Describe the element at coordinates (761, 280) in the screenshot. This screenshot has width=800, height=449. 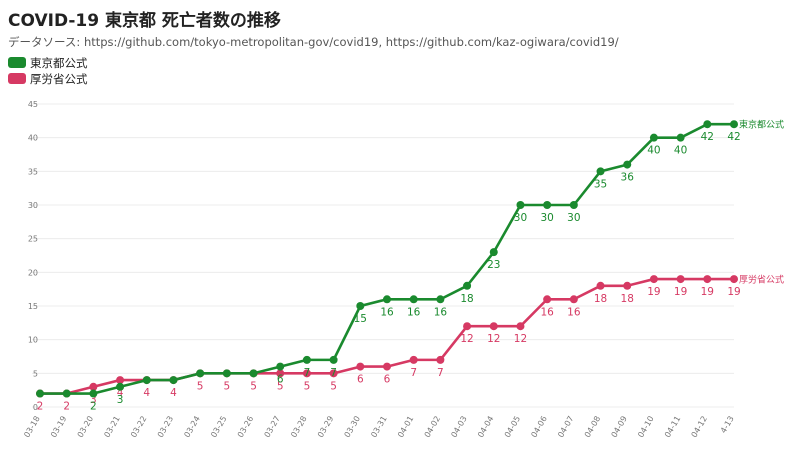
I see `series-end-label-mhlw: 厚労省公式` at that location.